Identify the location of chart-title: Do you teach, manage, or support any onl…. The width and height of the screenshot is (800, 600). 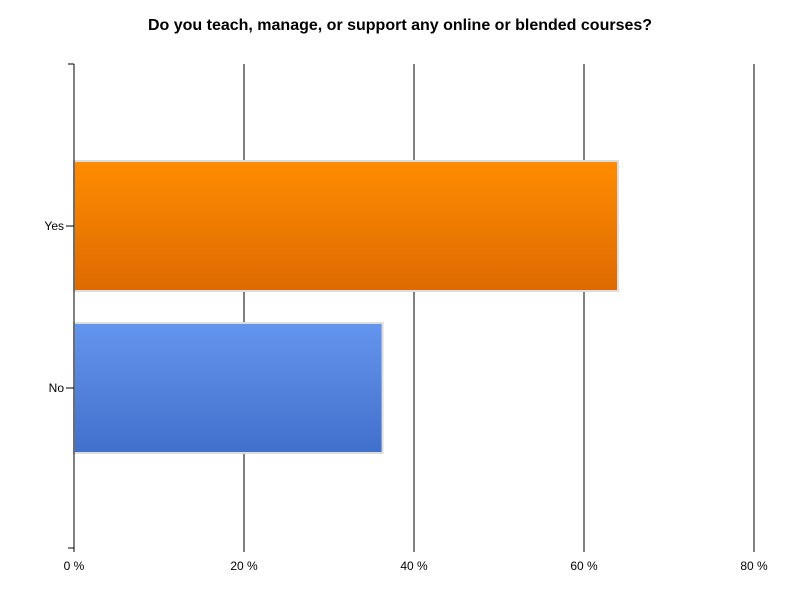
(400, 25).